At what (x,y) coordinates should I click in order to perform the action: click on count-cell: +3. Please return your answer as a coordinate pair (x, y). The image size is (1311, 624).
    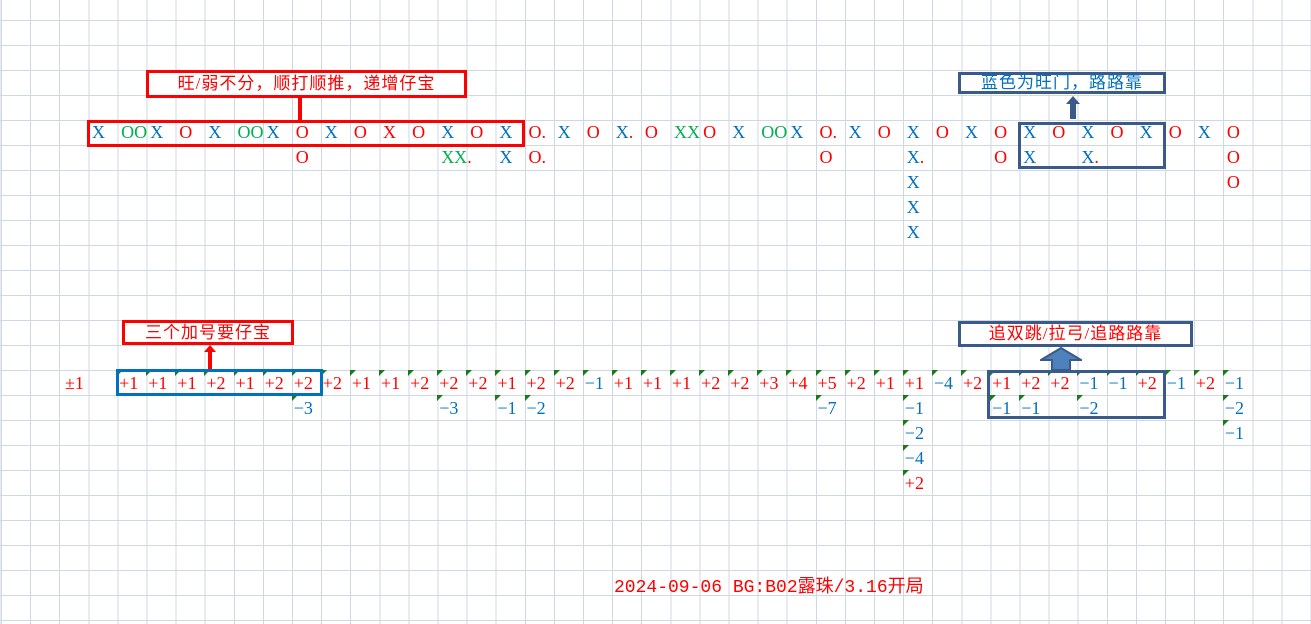
    Looking at the image, I should click on (771, 382).